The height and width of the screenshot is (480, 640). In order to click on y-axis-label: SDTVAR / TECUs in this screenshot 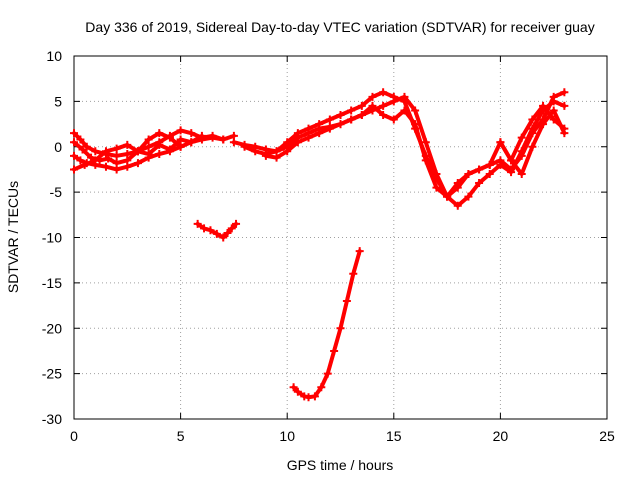, I will do `click(13, 237)`.